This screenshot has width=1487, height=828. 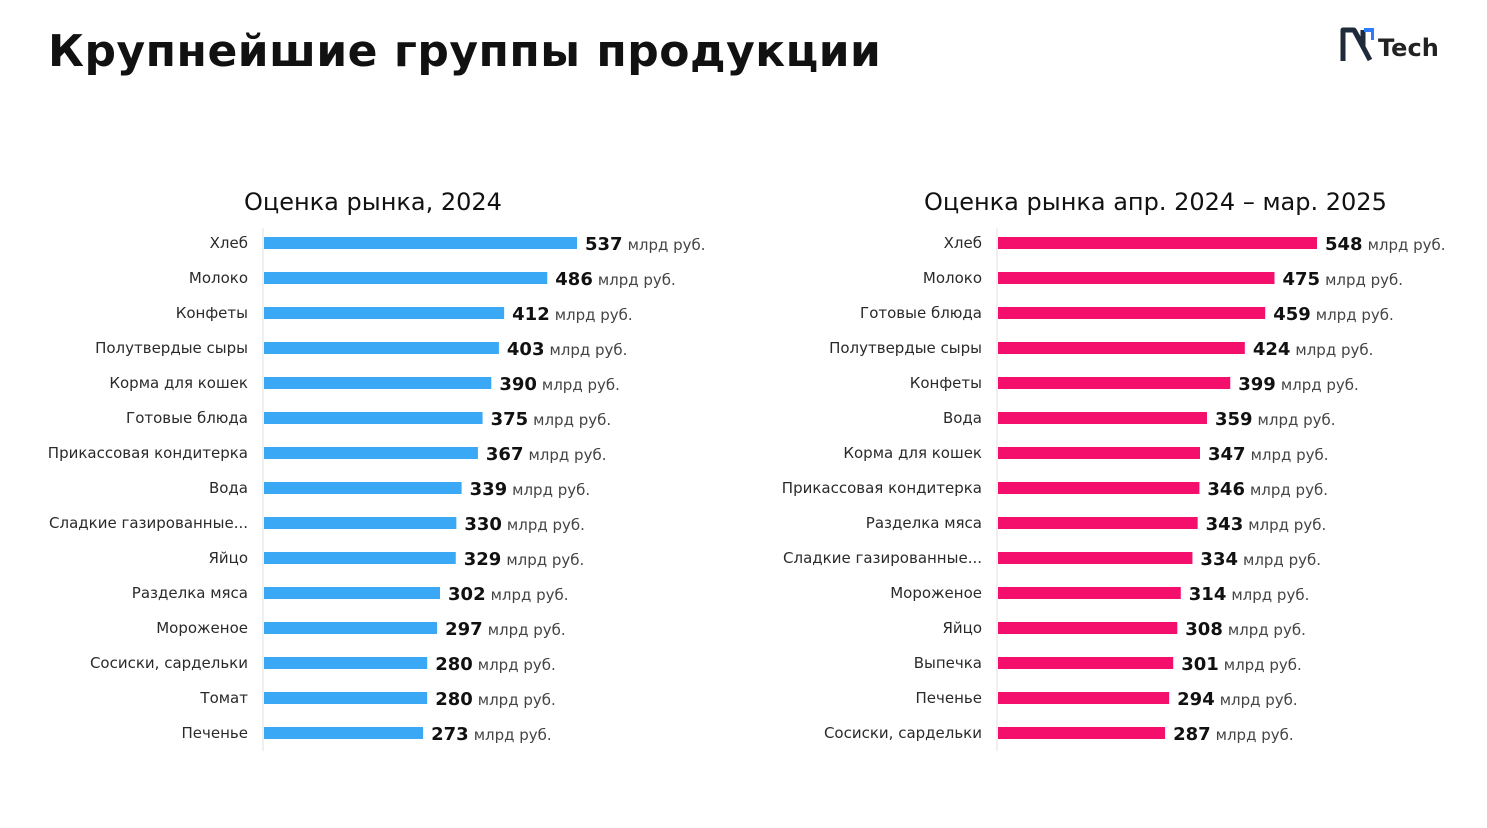 What do you see at coordinates (531, 314) in the screenshot?
I see `data-label-value: 412` at bounding box center [531, 314].